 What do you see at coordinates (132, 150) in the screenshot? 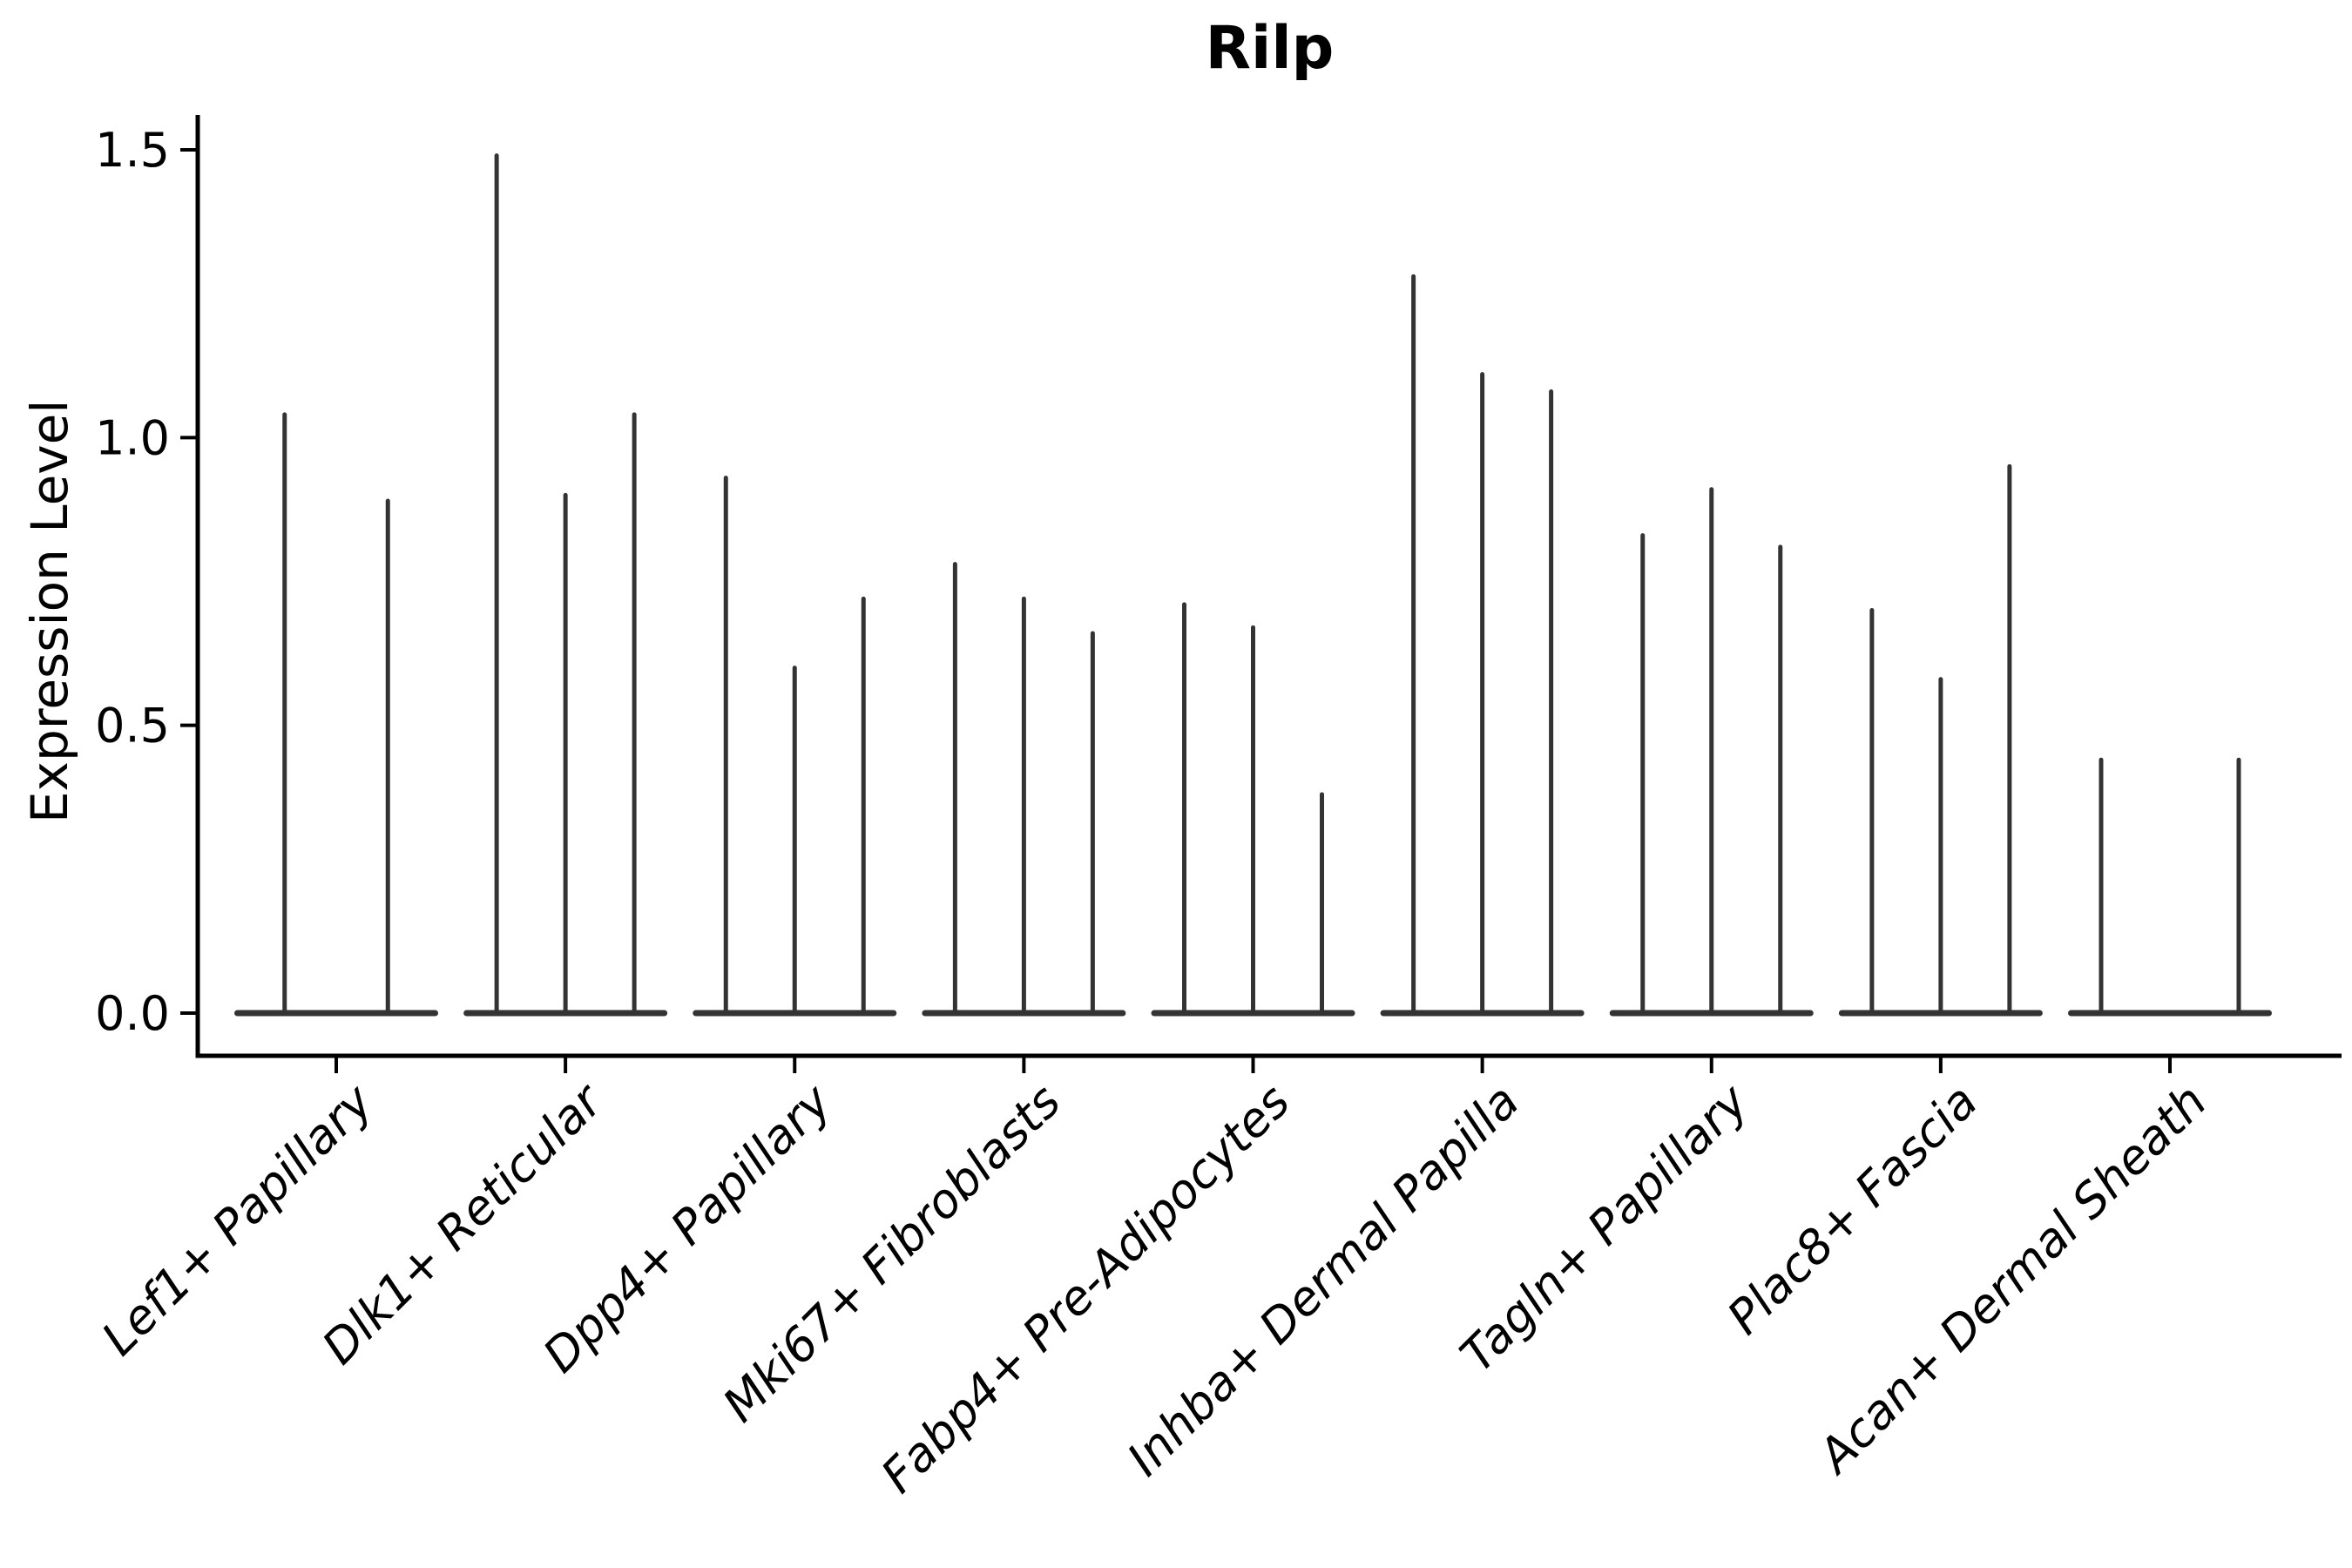
I see `y-tick-label: 1.5` at bounding box center [132, 150].